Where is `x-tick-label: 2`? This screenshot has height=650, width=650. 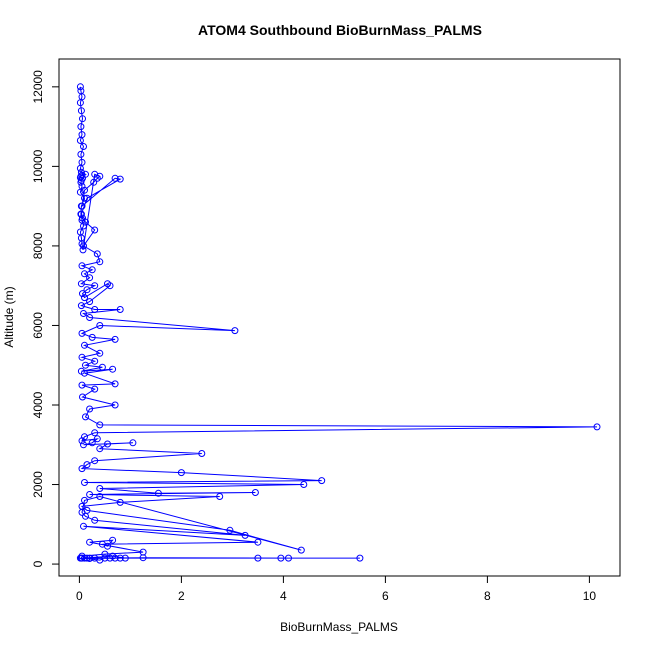 x-tick-label: 2 is located at coordinates (181, 596).